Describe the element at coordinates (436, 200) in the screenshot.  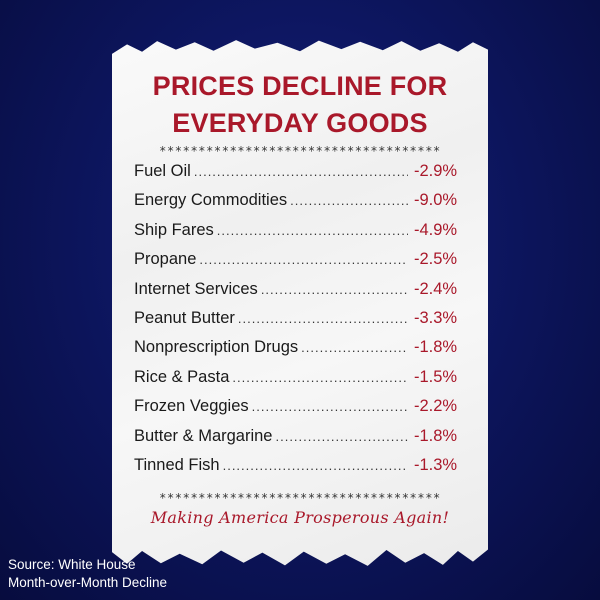
I see `item-value: -9.0%` at that location.